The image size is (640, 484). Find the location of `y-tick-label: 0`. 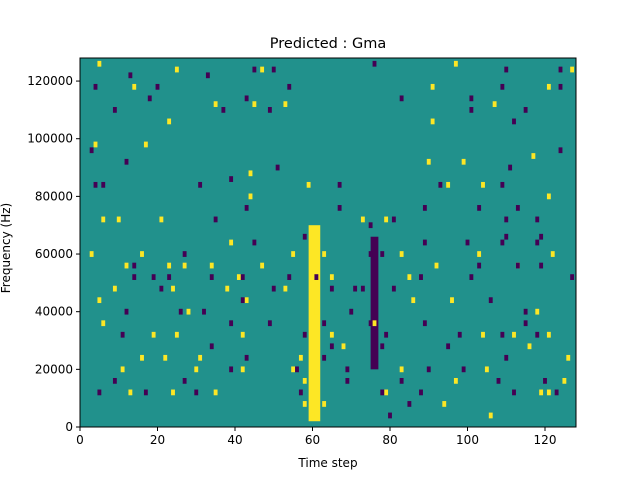

y-tick-label: 0 is located at coordinates (69, 427).